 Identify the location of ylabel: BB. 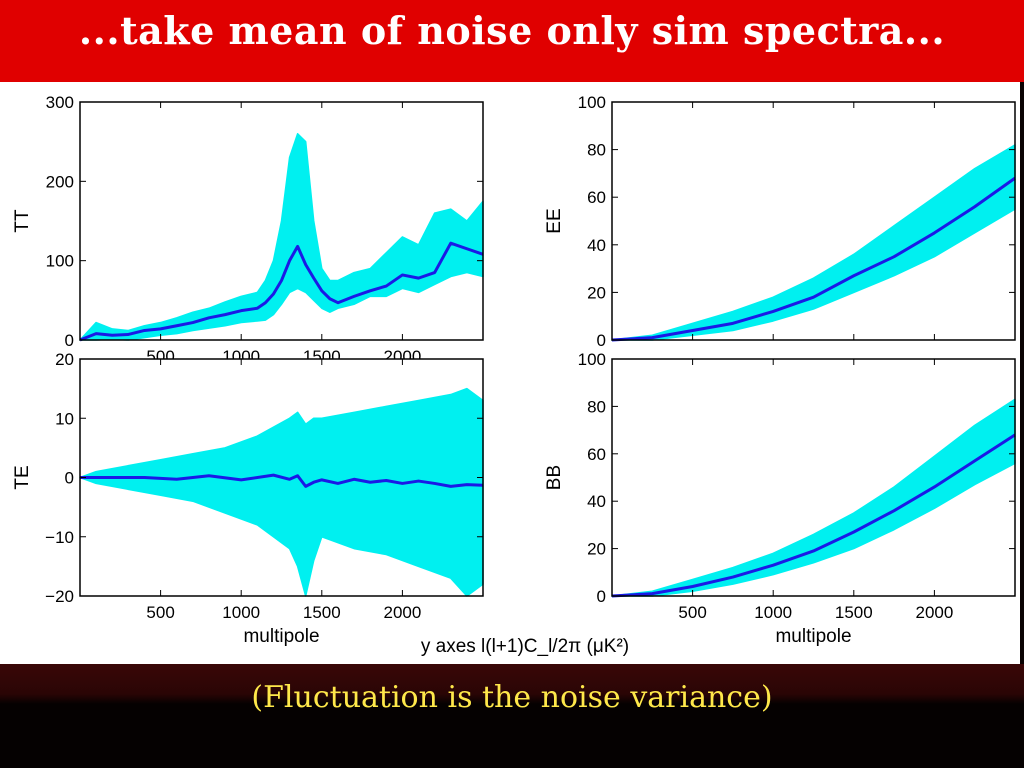
(554, 477).